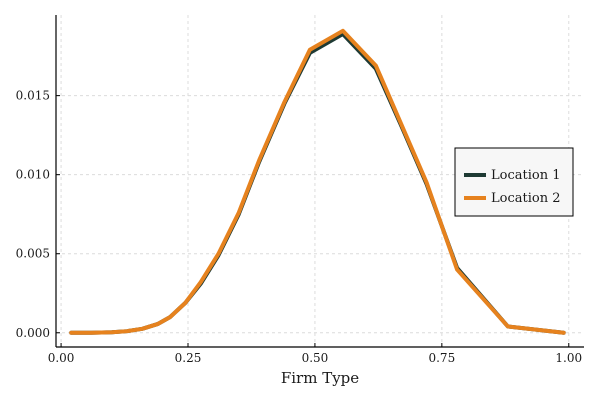 The height and width of the screenshot is (400, 600). What do you see at coordinates (568, 358) in the screenshot?
I see `x-tick-label: 1.00` at bounding box center [568, 358].